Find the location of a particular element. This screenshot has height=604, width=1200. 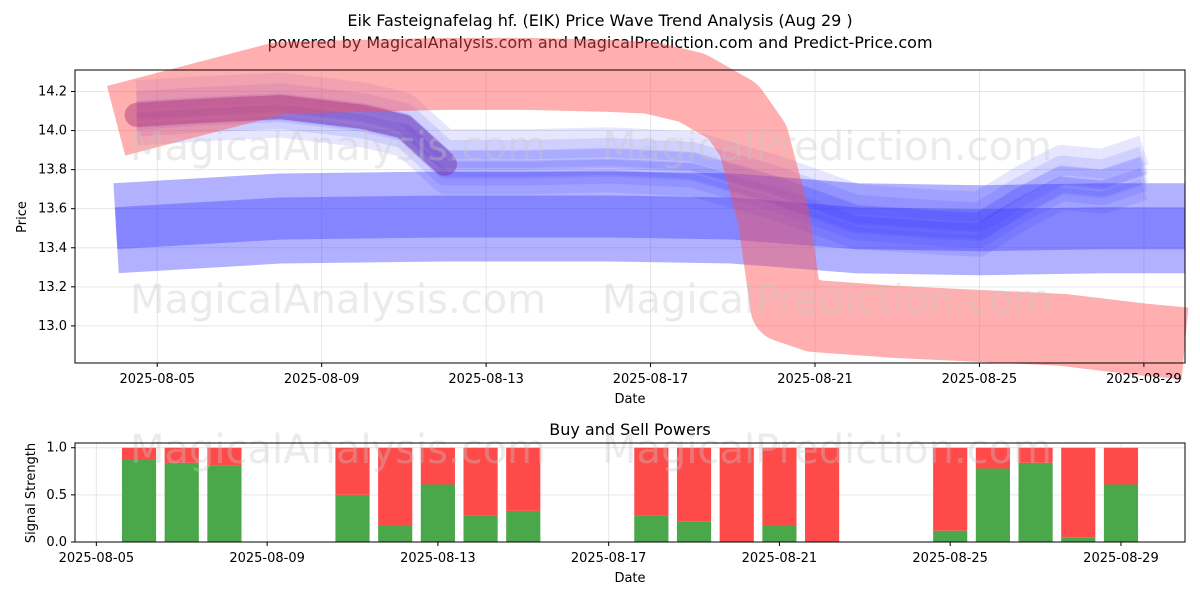

watermark-prediction-power: MagicalPrediction.com is located at coordinates (827, 450).